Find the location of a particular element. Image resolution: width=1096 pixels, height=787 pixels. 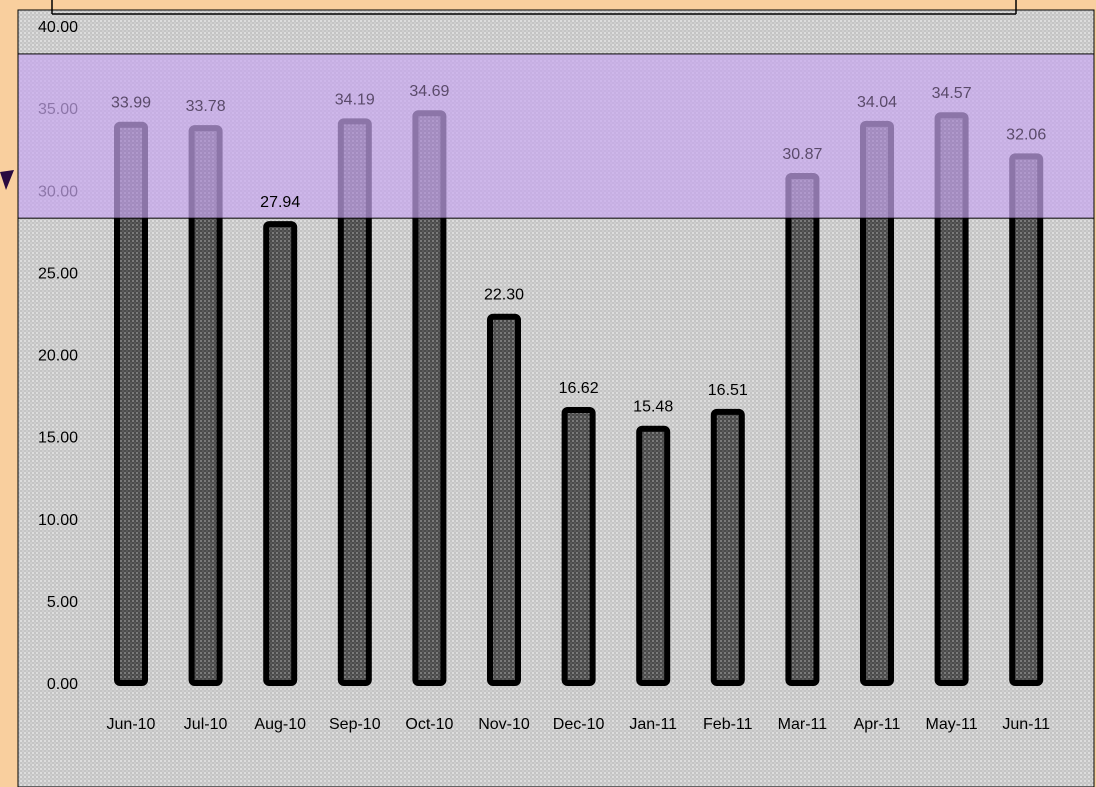

y-tick-label: 40.00 is located at coordinates (58, 27).